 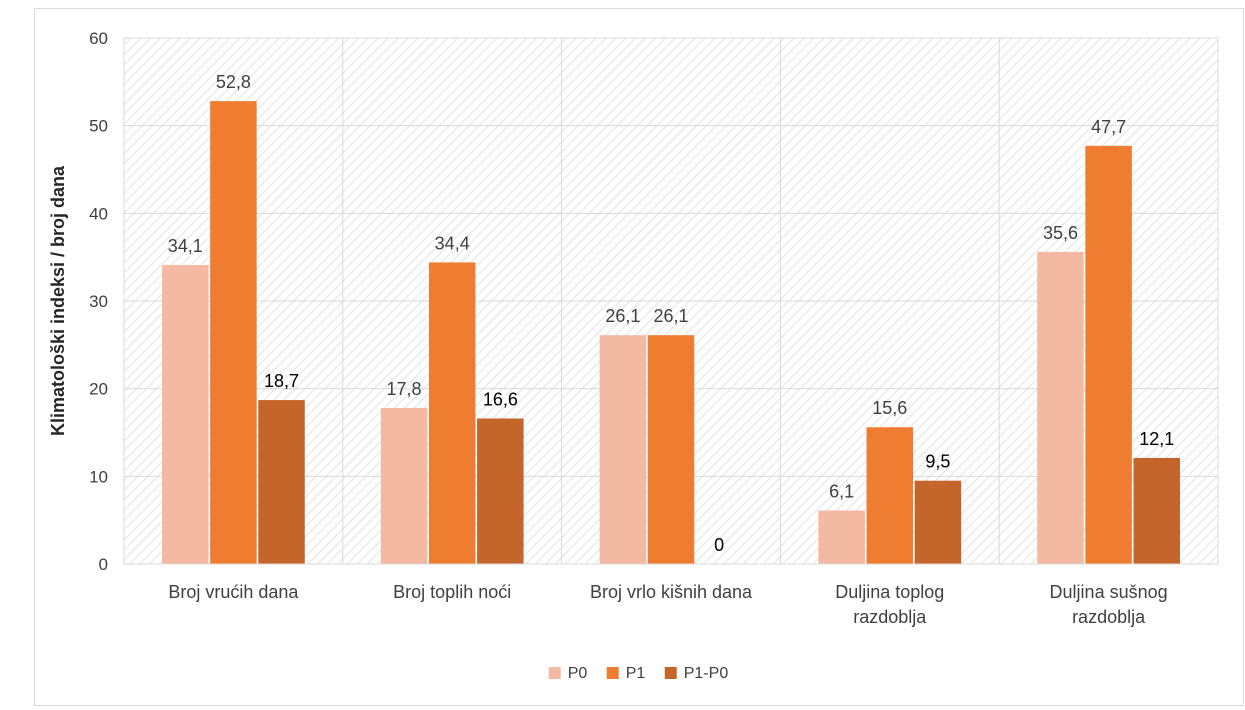 I want to click on y-tick-label: 30, so click(x=98, y=301).